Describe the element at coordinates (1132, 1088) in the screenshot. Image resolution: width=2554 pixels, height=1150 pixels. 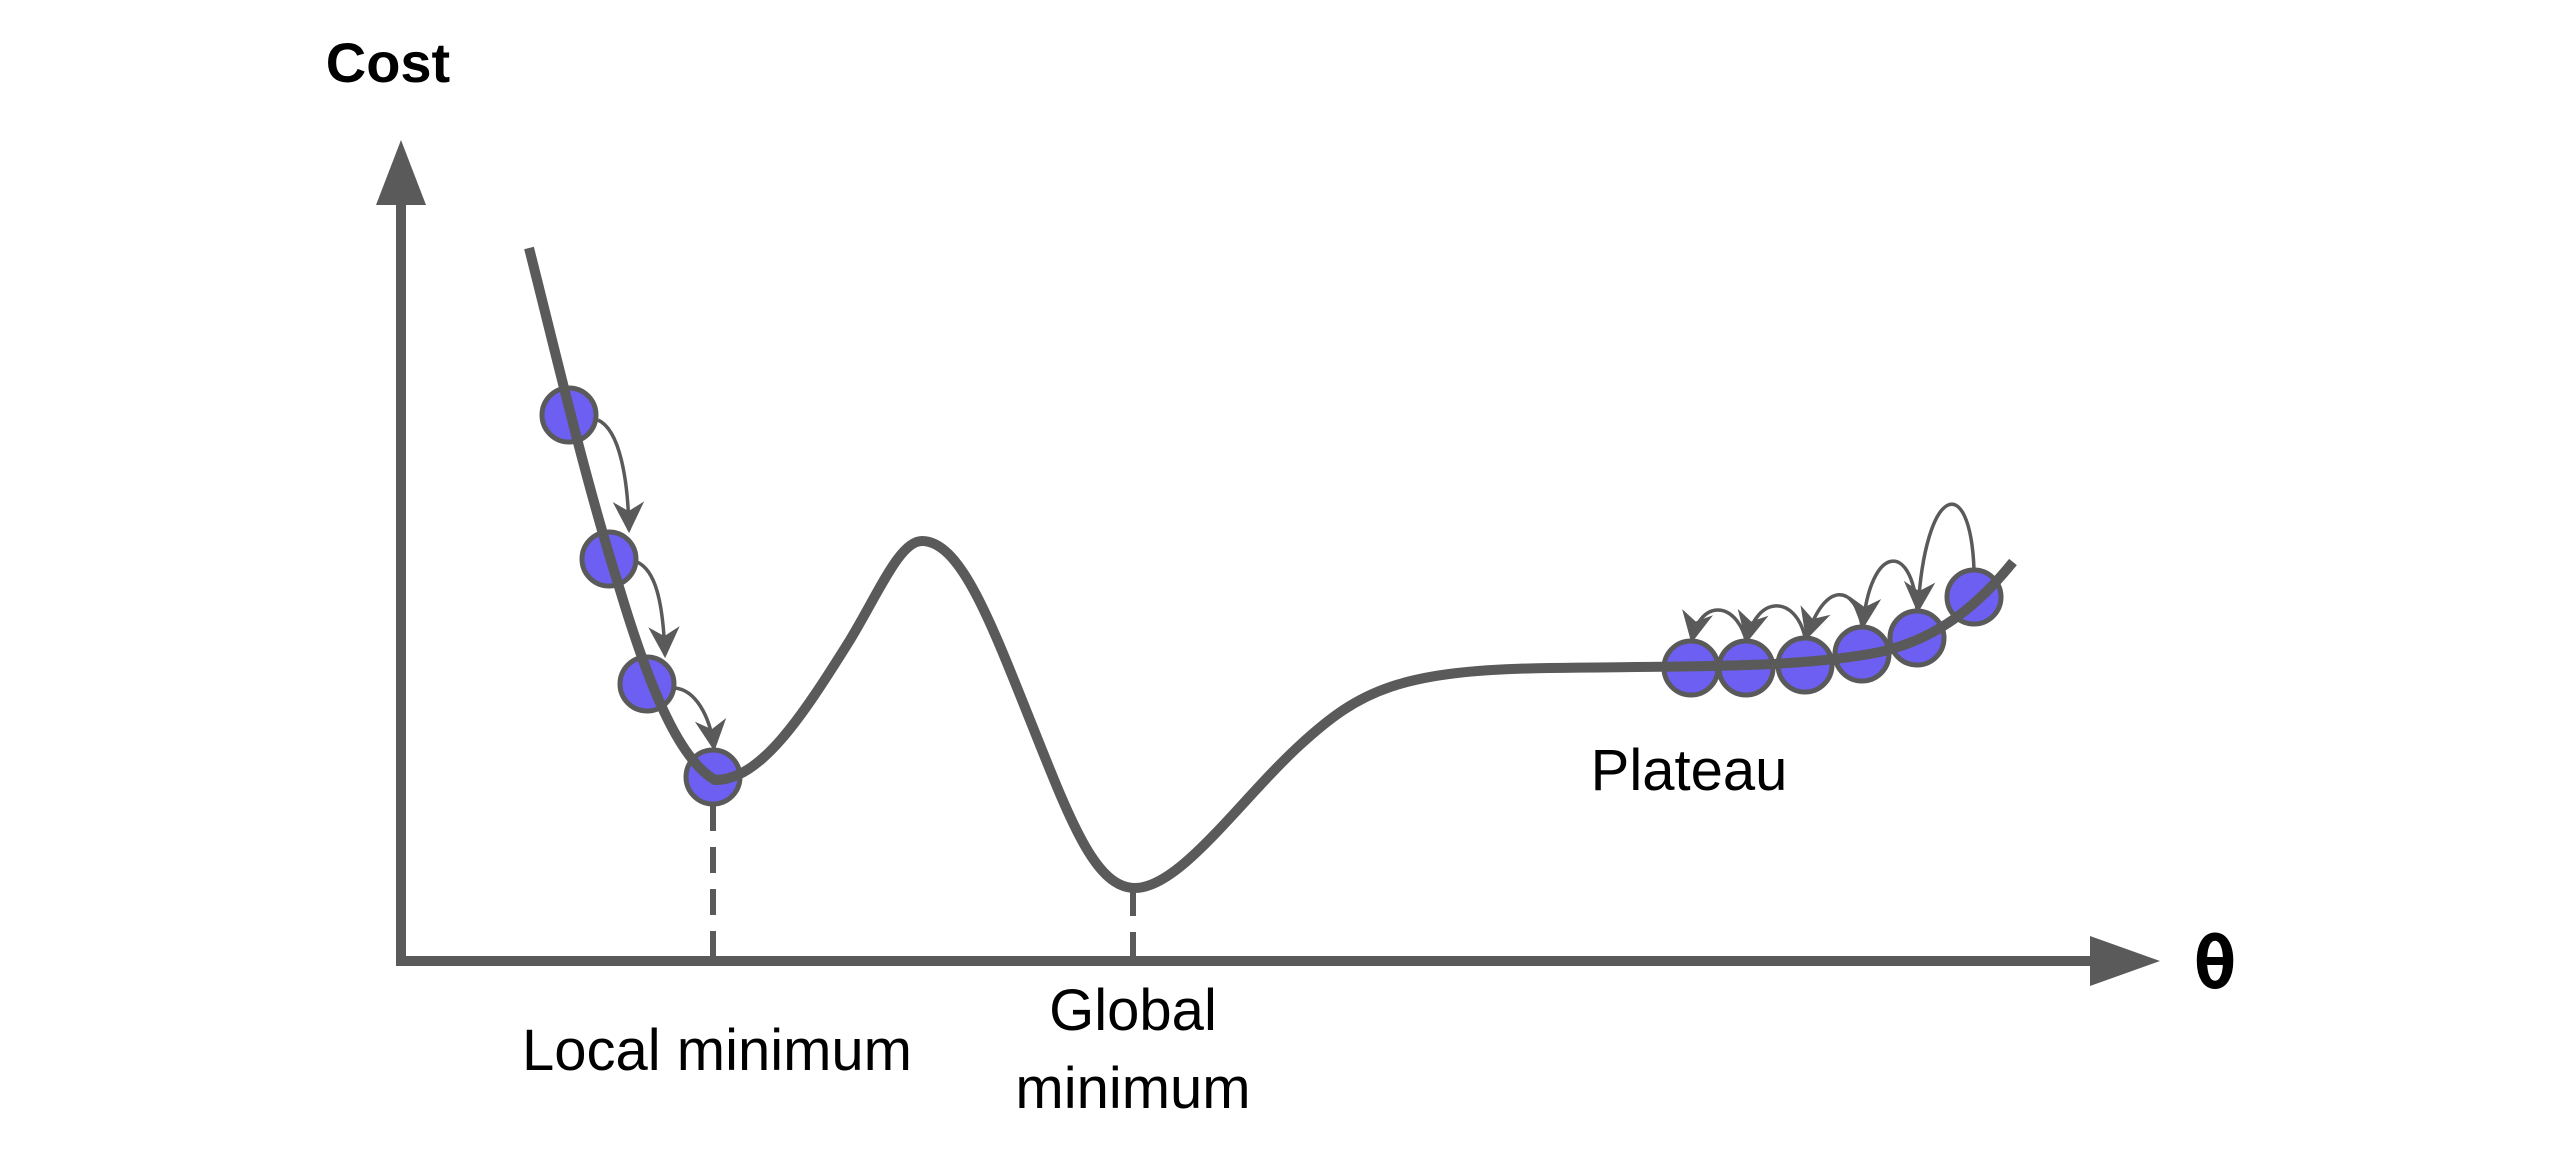
I see `global-minimum-label-line2: minimum` at that location.